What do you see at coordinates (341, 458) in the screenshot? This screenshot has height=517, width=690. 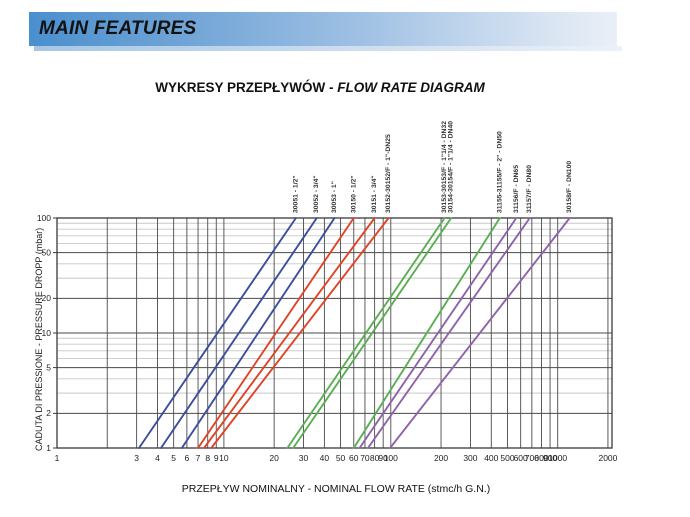 I see `x-tick-label: 50` at bounding box center [341, 458].